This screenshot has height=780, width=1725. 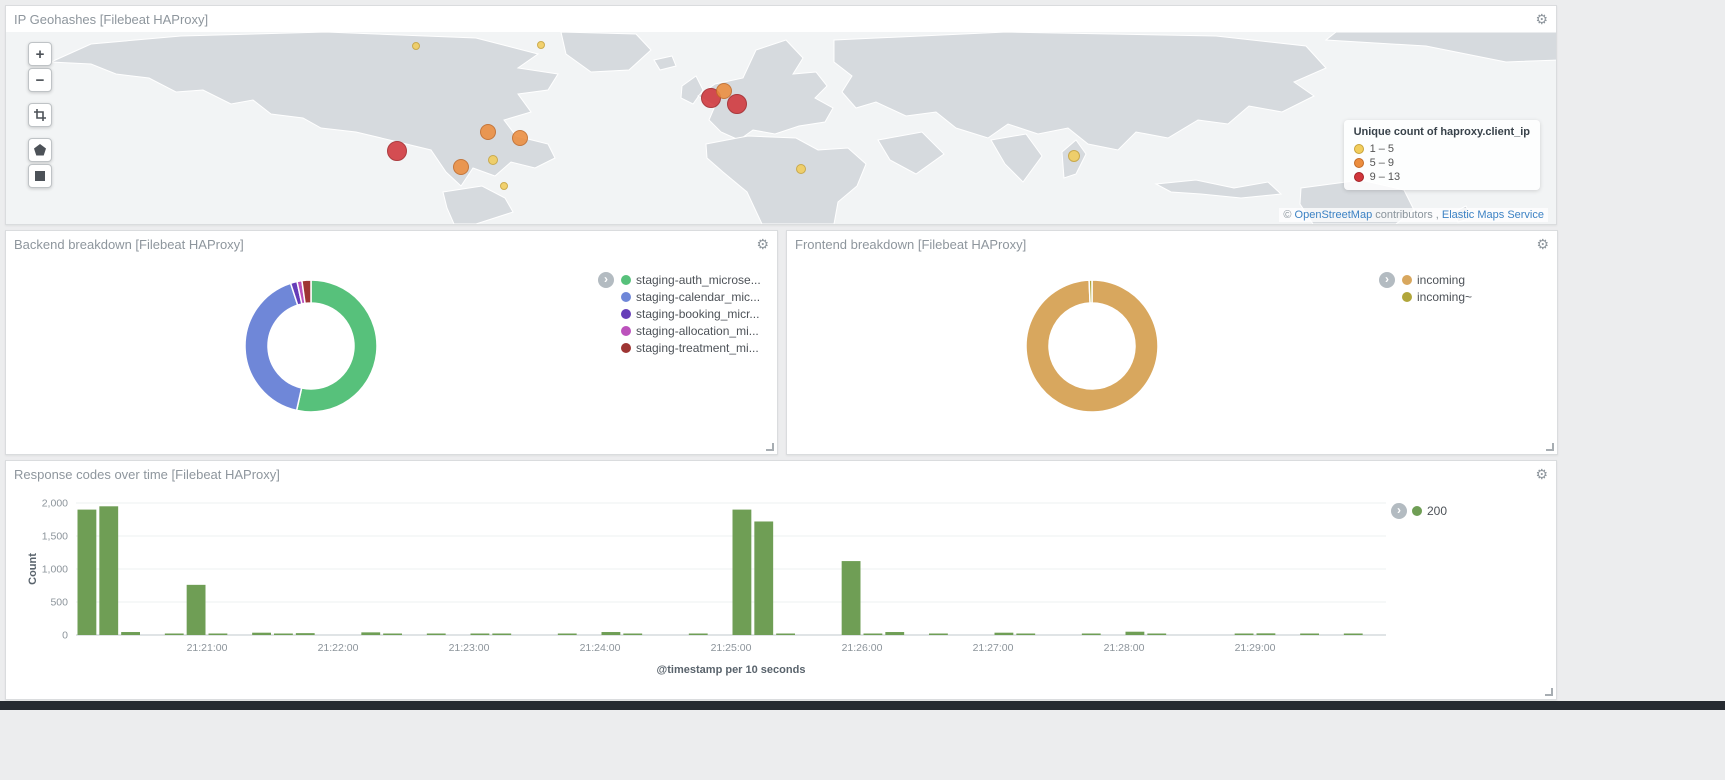 I want to click on legend-item: incoming~, so click(x=1437, y=296).